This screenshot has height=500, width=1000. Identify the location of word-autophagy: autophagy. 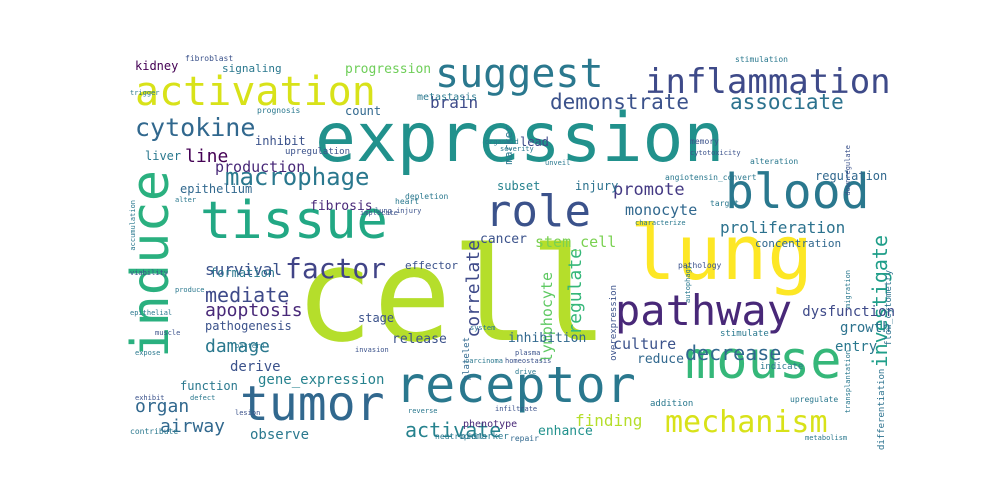
(688, 284).